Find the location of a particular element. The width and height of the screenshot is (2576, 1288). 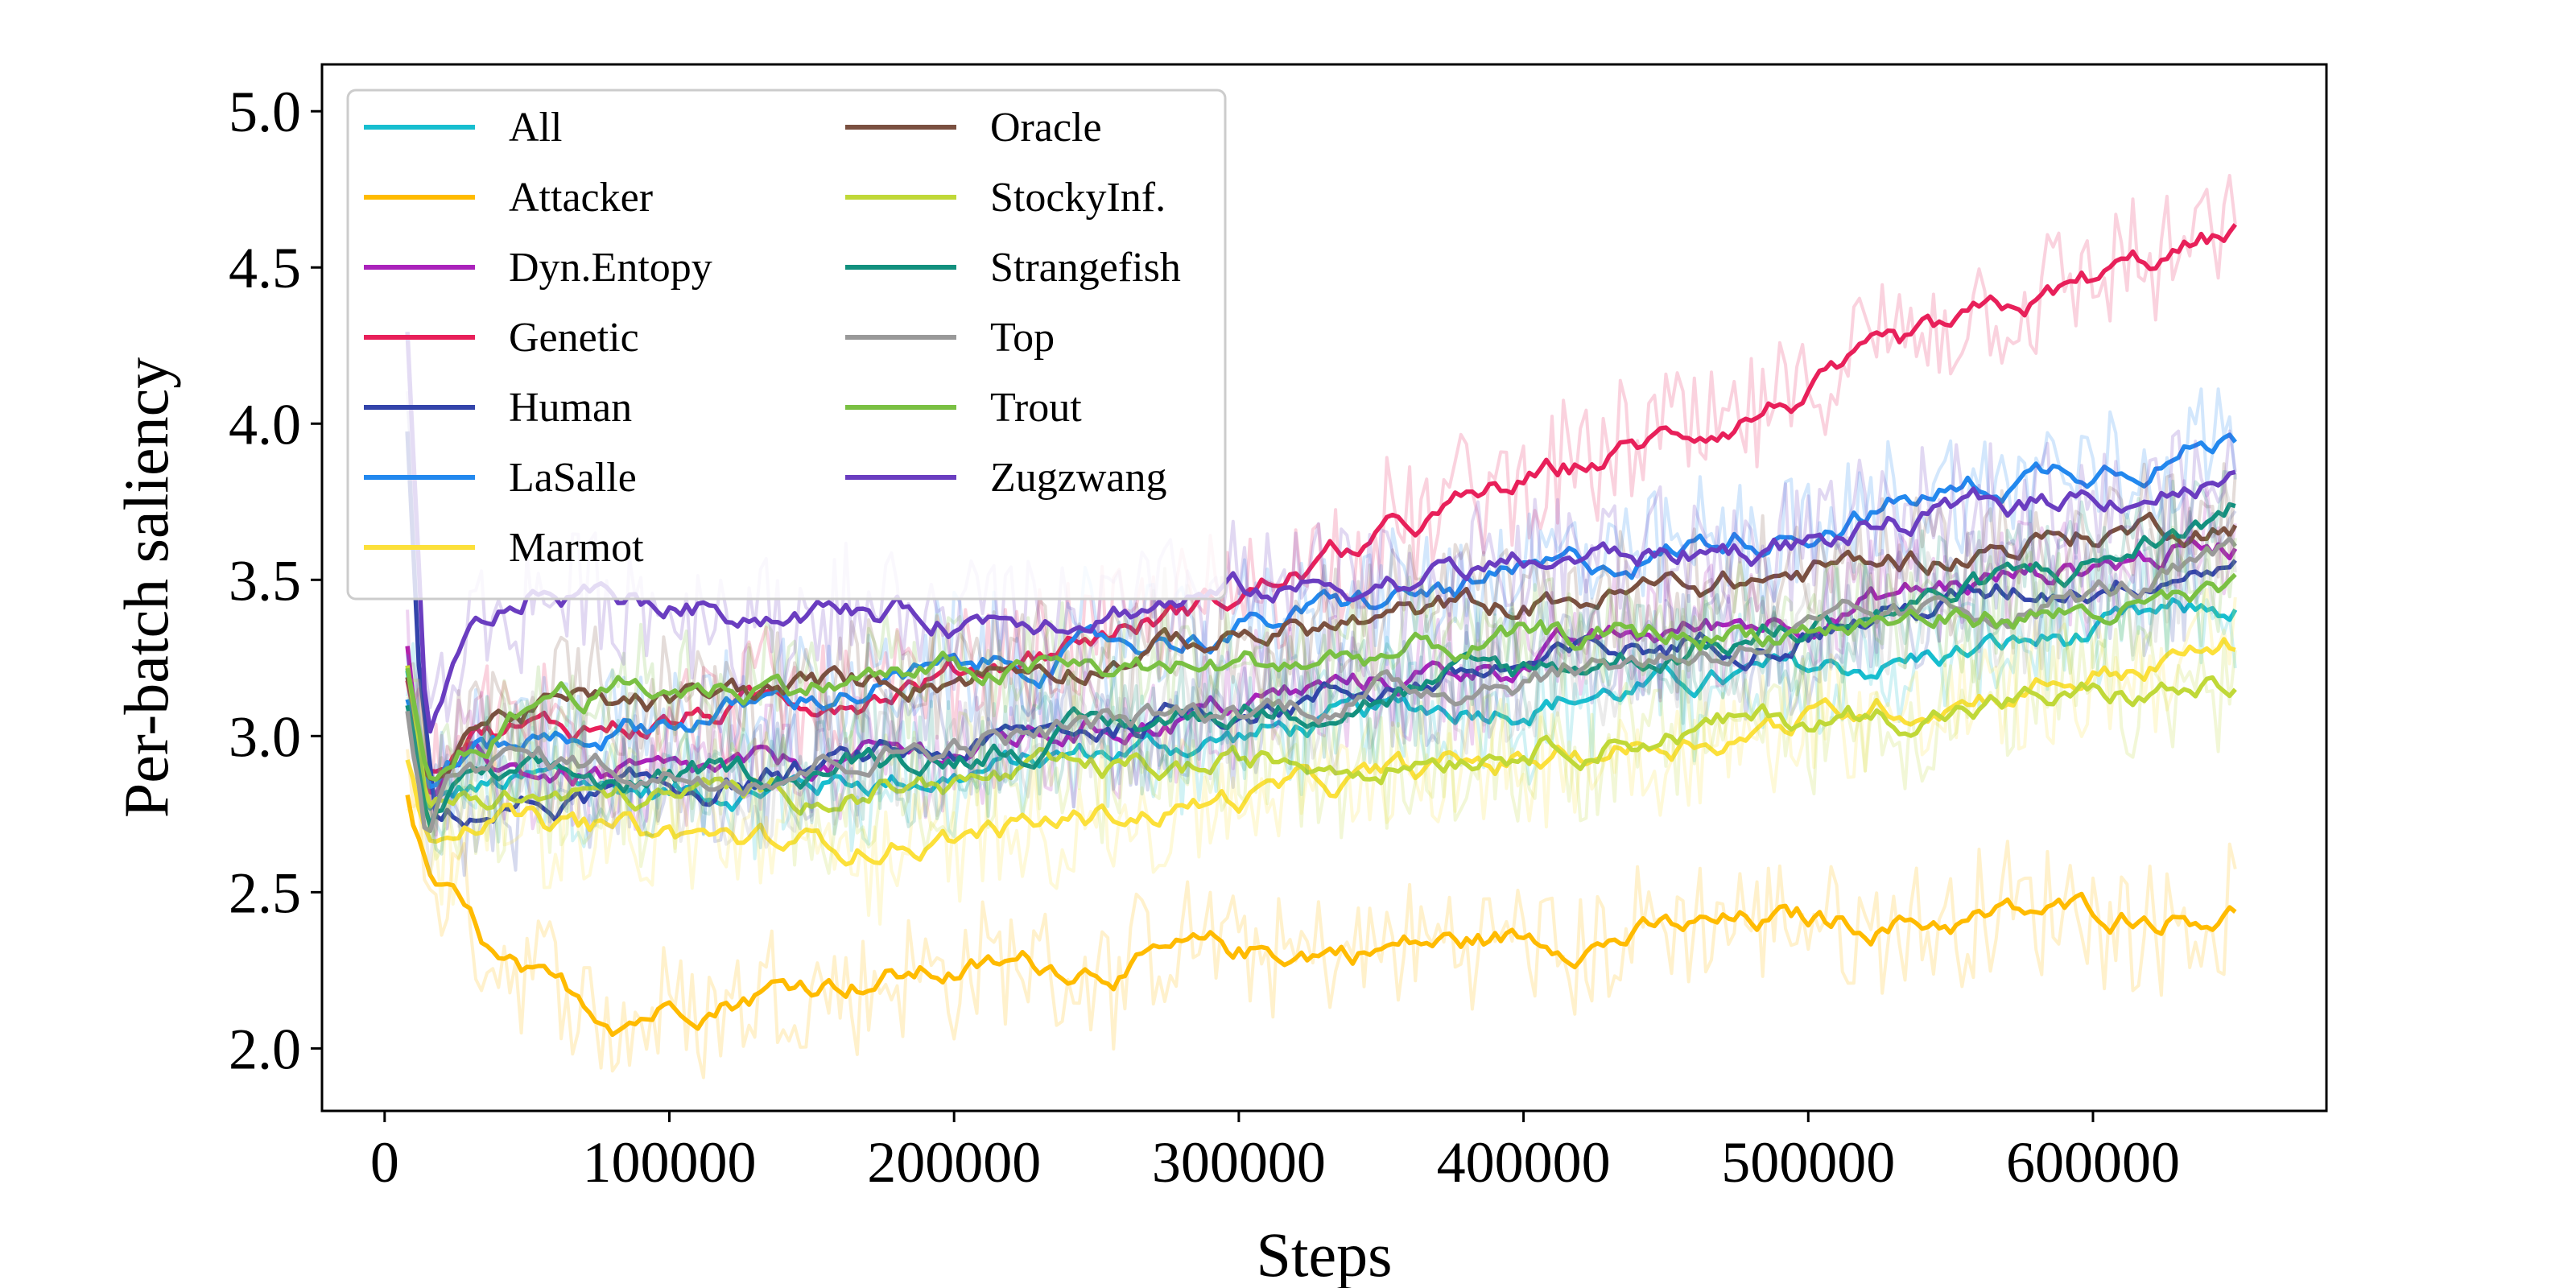

legend-label: Top is located at coordinates (1022, 338).